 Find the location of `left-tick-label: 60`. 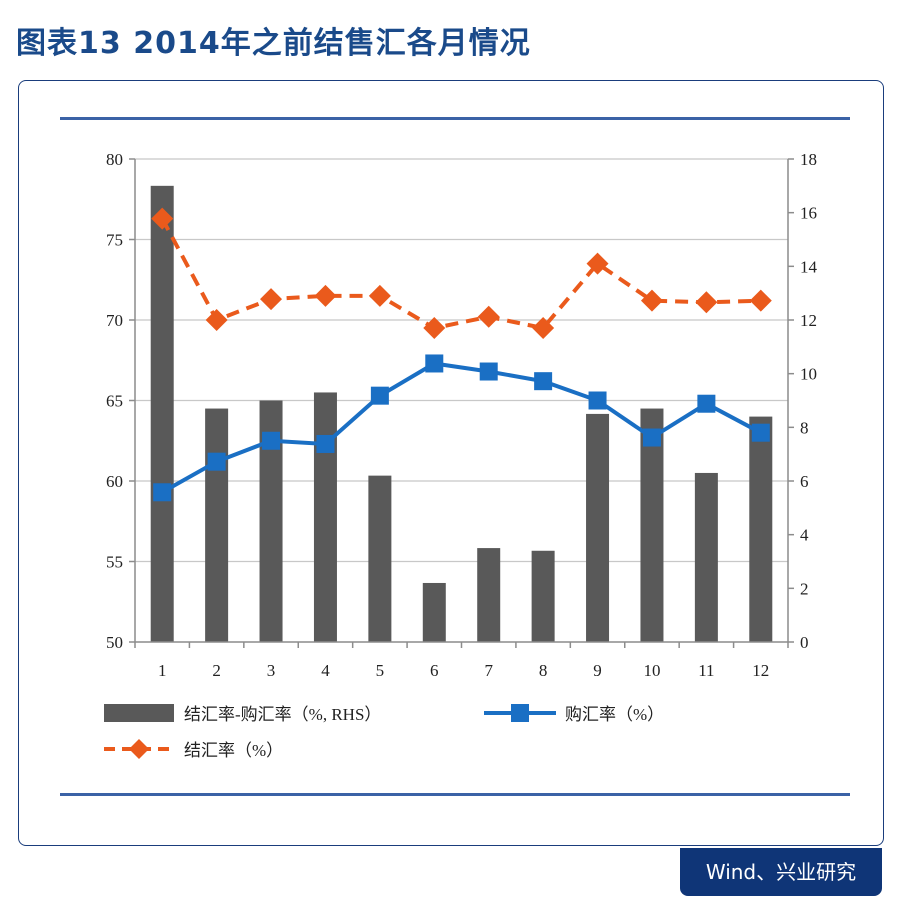

left-tick-label: 60 is located at coordinates (114, 481).